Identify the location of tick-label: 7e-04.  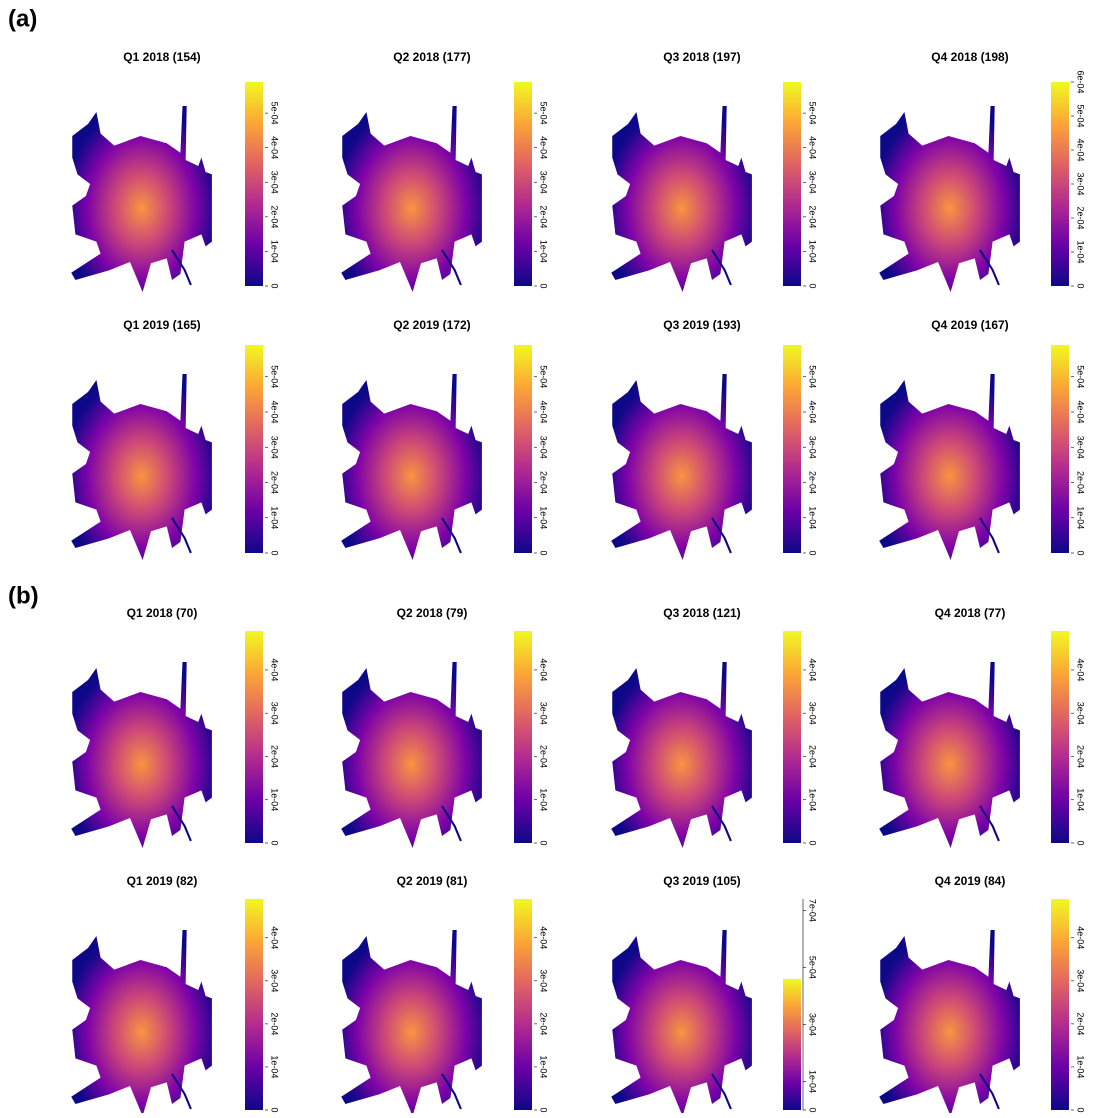
(813, 910).